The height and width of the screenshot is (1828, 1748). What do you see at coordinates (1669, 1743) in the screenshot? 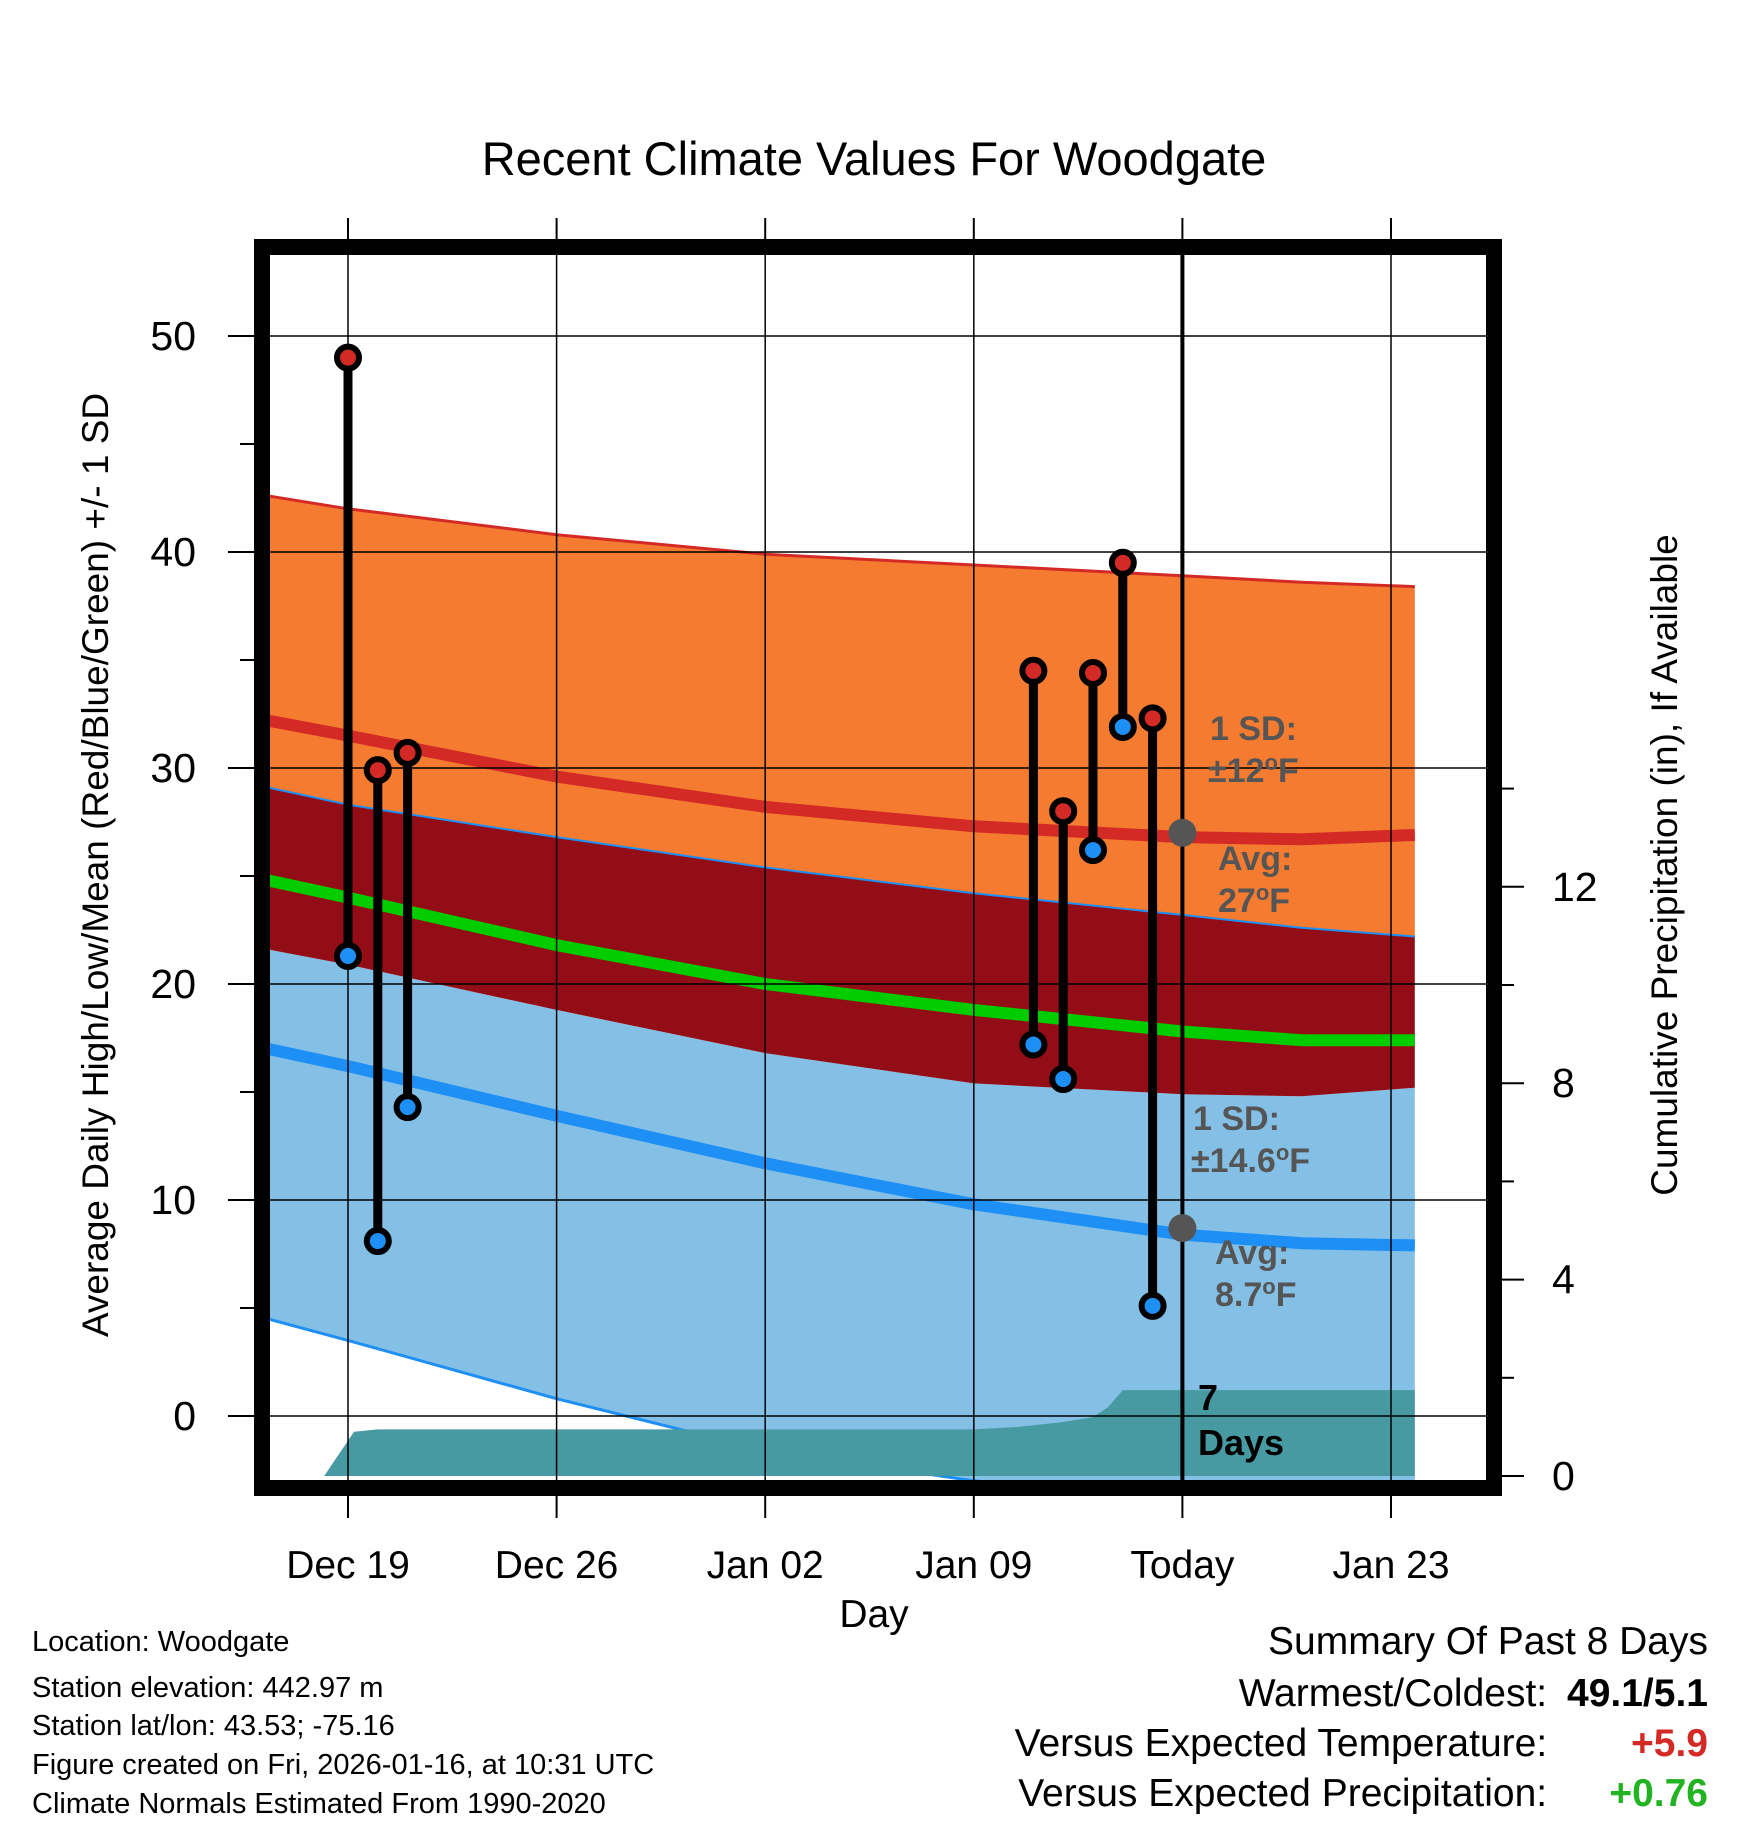
I see `summary-temp-value: +5.9` at bounding box center [1669, 1743].